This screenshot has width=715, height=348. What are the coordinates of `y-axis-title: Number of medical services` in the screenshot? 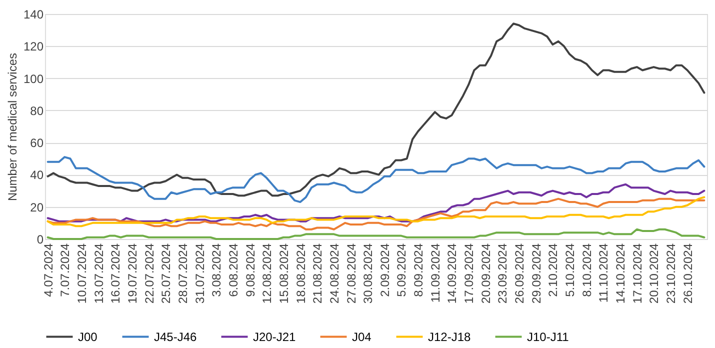 It's located at (12, 127).